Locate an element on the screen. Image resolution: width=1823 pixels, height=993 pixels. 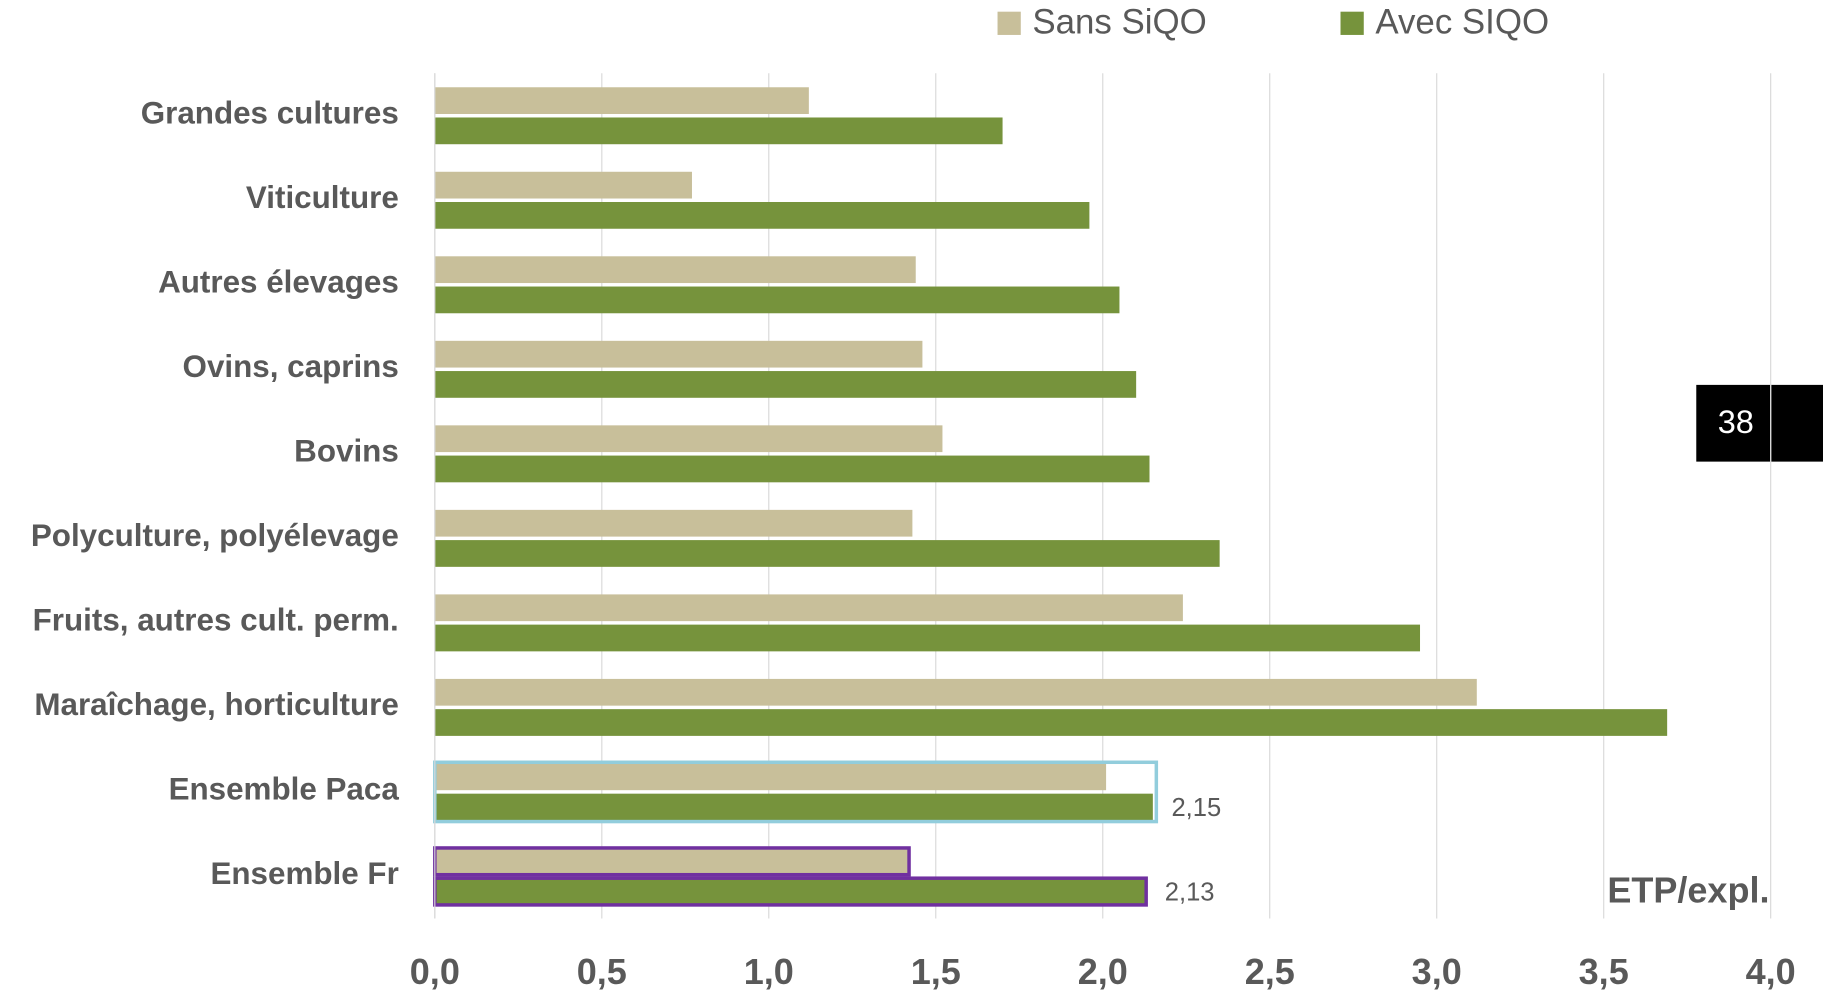
category-label: Maraîchage, horticulture is located at coordinates (216, 704).